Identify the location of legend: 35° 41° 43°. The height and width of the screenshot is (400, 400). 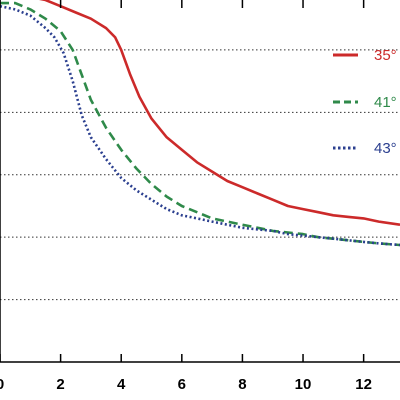
(365, 102).